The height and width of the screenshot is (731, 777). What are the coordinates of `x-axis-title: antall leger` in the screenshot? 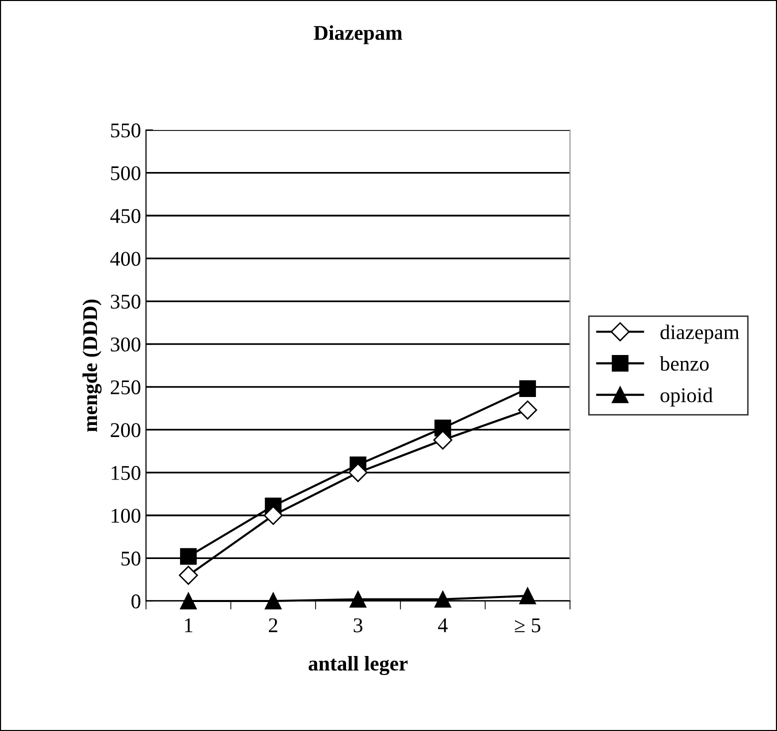 It's located at (358, 666).